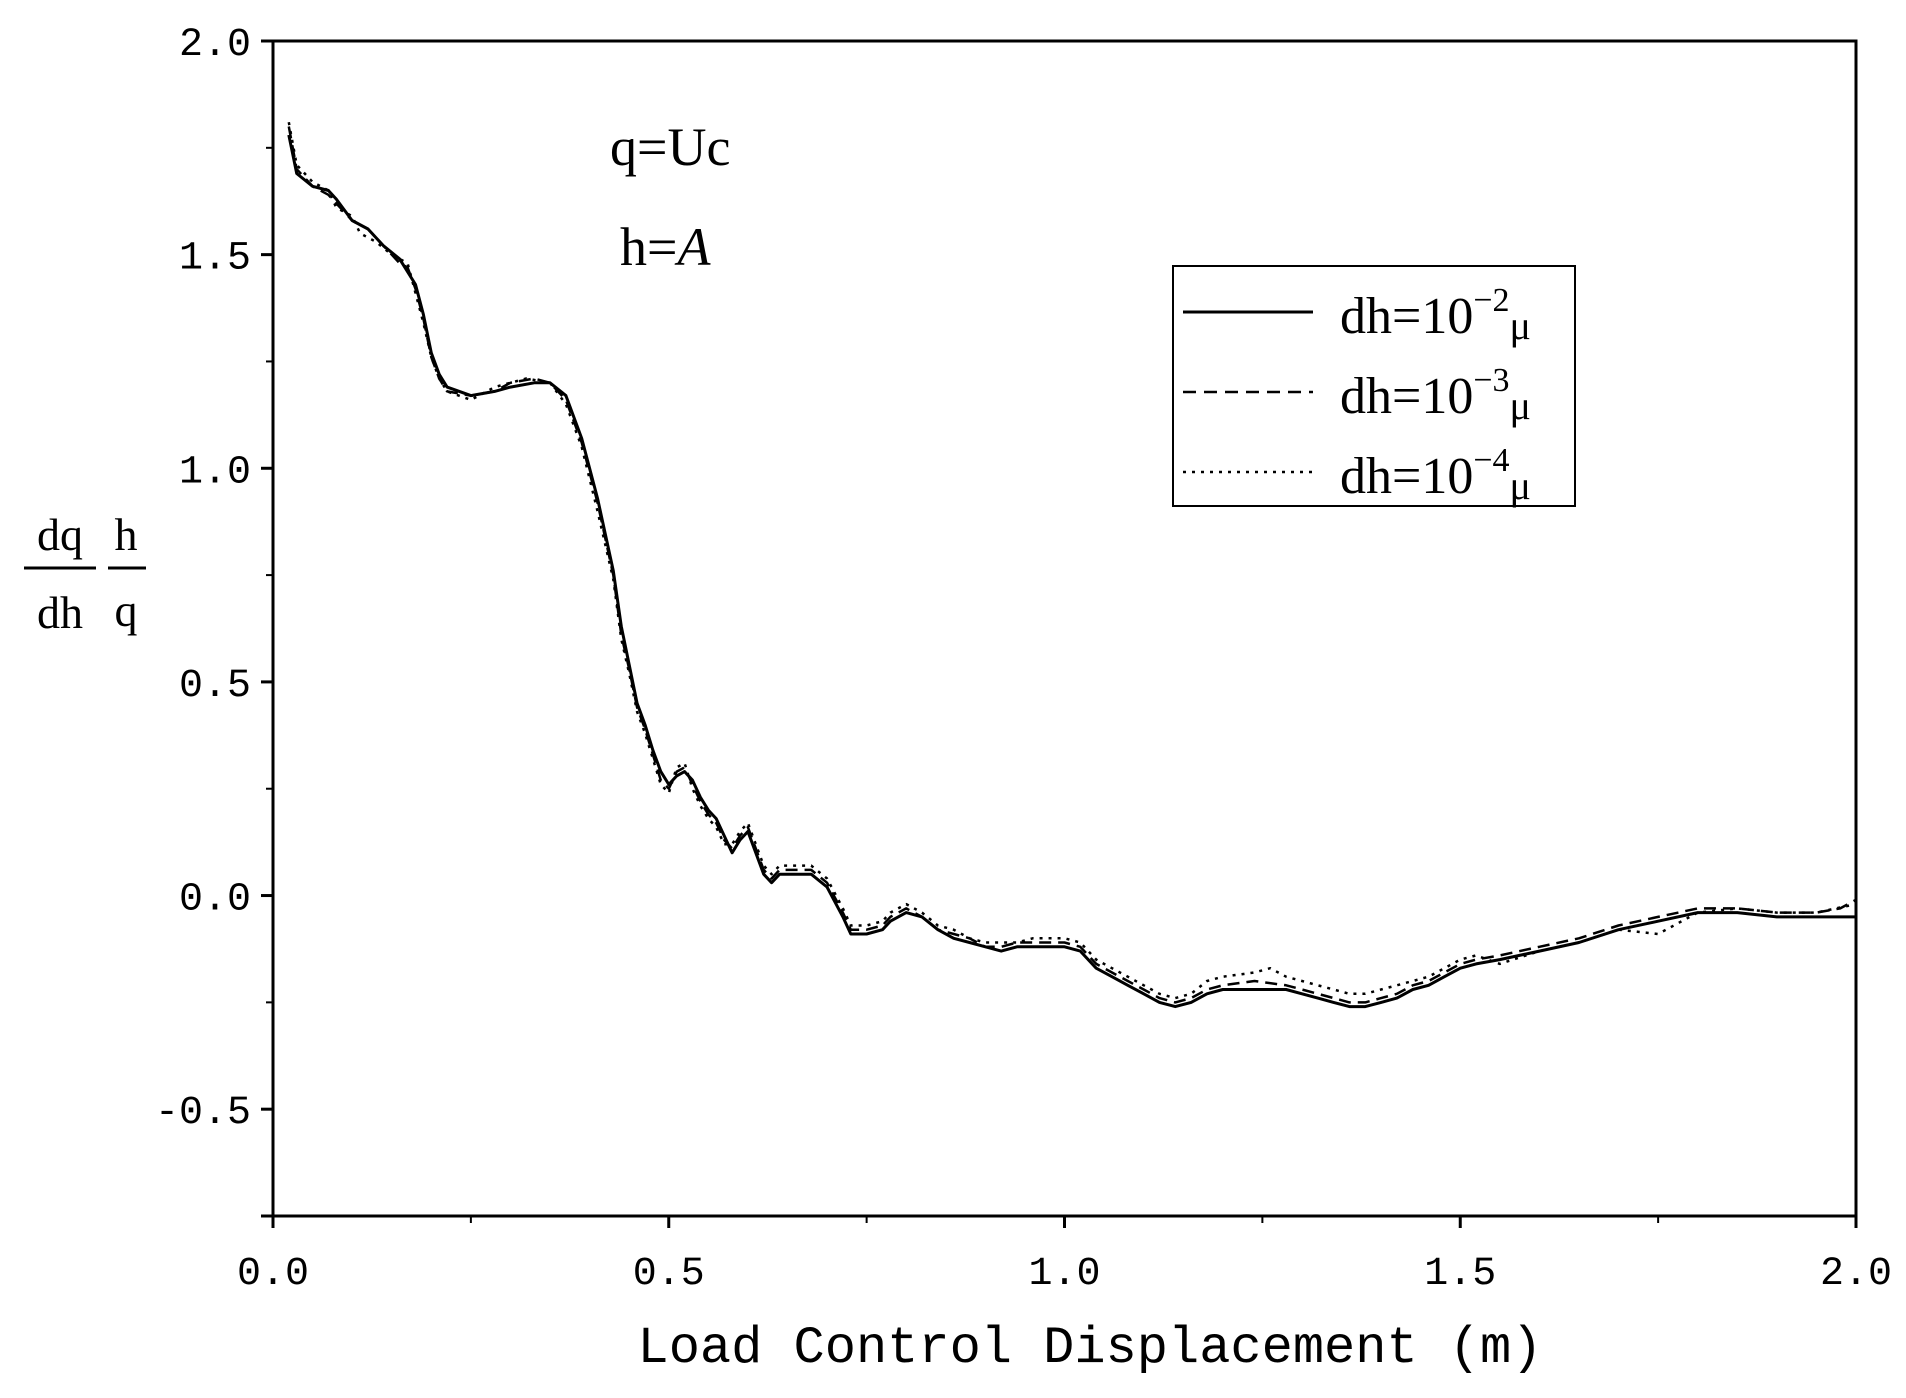 The image size is (1906, 1398). I want to click on y-label-frac2-den: q, so click(126, 610).